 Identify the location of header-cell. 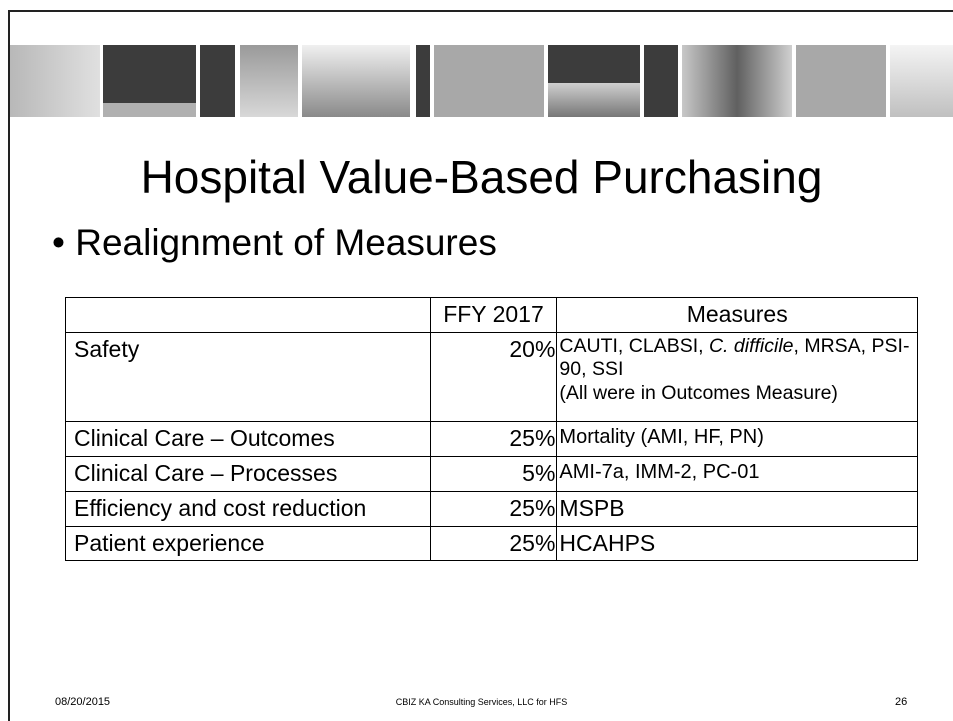
(248, 315).